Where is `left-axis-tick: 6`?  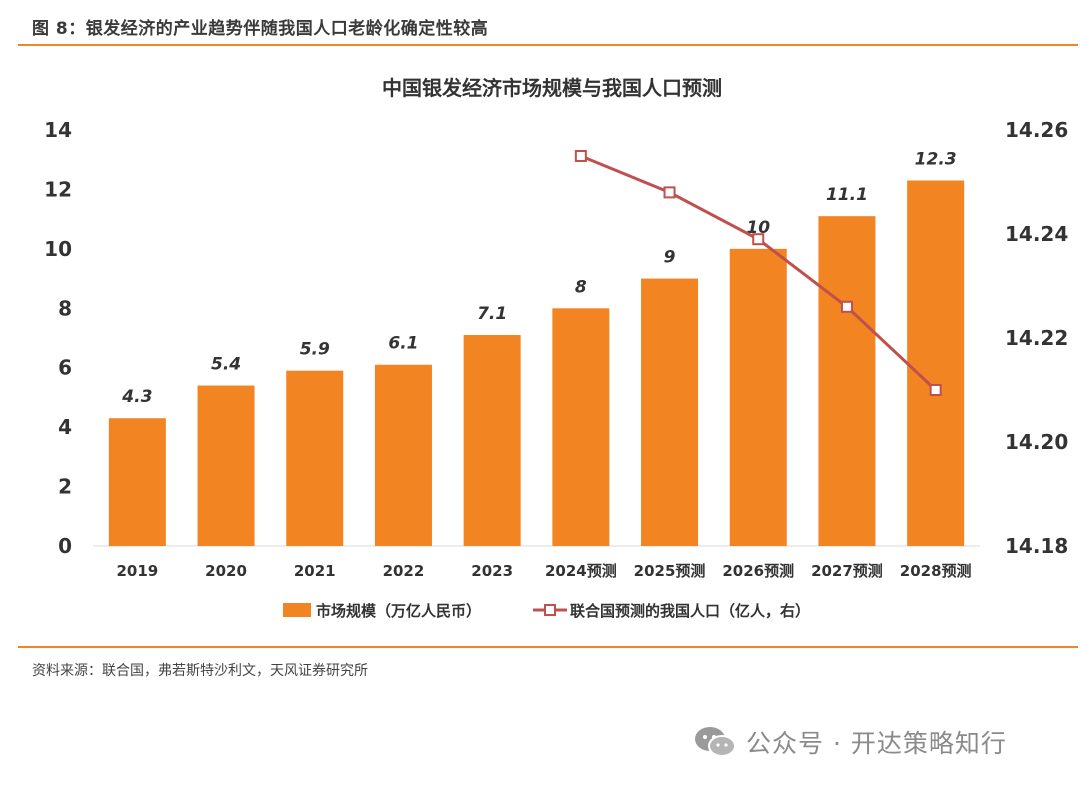 left-axis-tick: 6 is located at coordinates (65, 368).